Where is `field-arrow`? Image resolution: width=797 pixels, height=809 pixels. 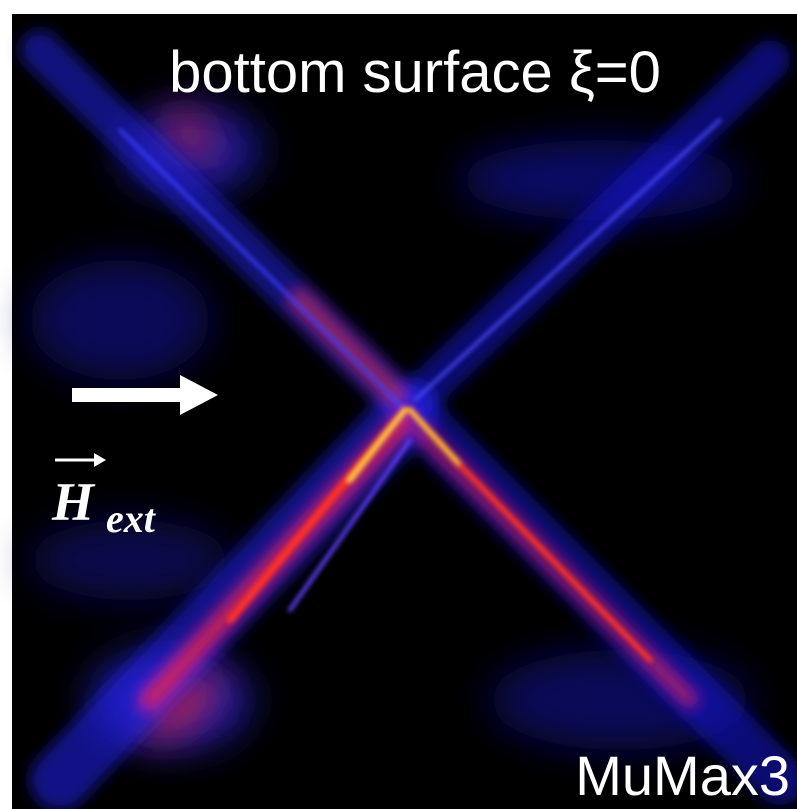
field-arrow is located at coordinates (145, 395).